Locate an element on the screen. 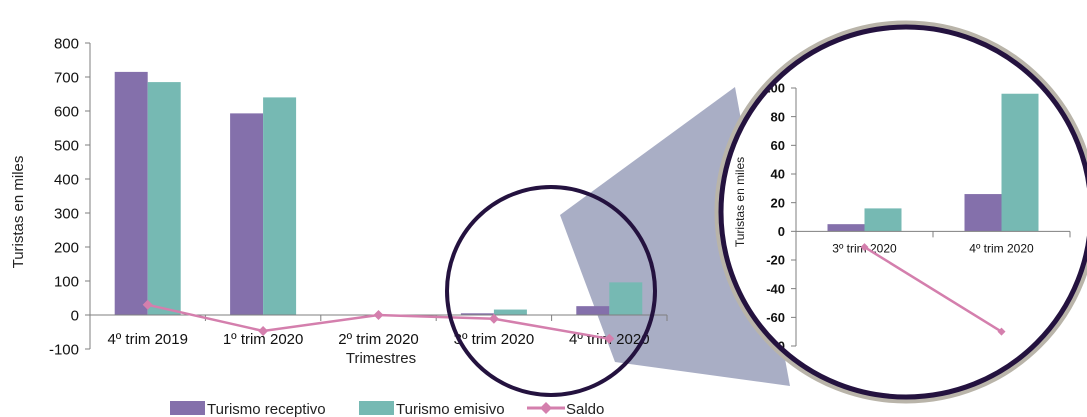 Image resolution: width=1087 pixels, height=417 pixels. main-y-tick-label: 600 is located at coordinates (66, 111).